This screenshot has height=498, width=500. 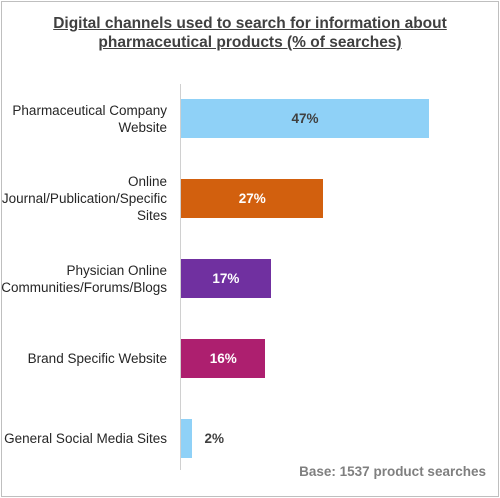 What do you see at coordinates (84, 287) in the screenshot?
I see `category-label-line: Communities/Forums/Blogs` at bounding box center [84, 287].